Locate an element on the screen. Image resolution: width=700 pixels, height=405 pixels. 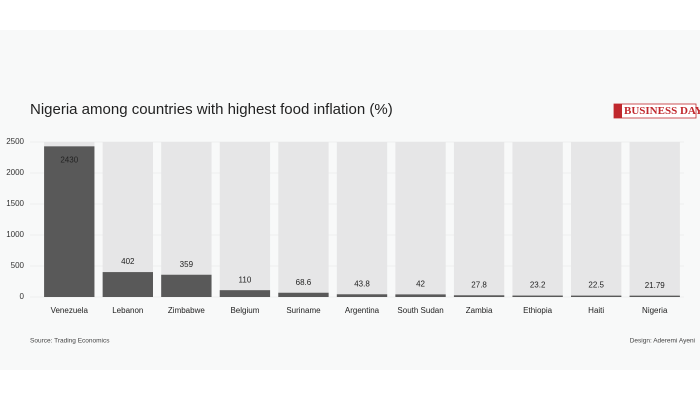
value-label: 2430 is located at coordinates (69, 159).